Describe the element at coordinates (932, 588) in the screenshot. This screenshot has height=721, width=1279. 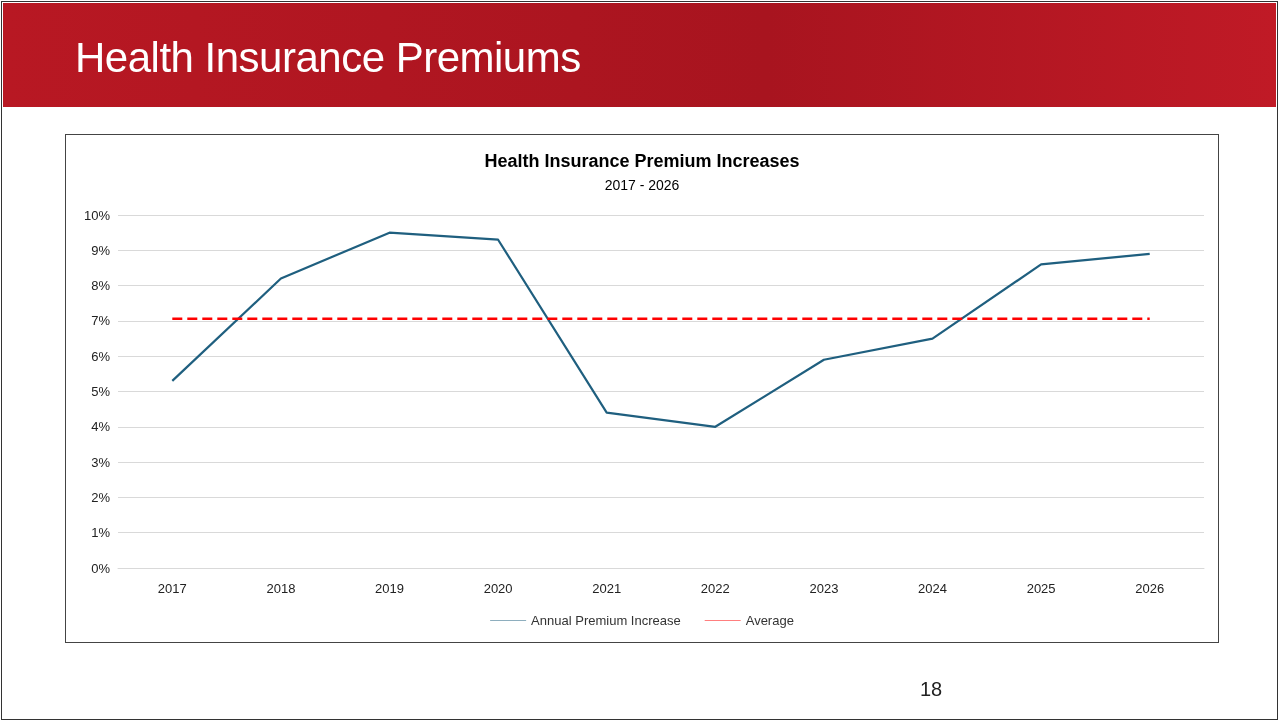
I see `x-tick-label: 2024` at that location.